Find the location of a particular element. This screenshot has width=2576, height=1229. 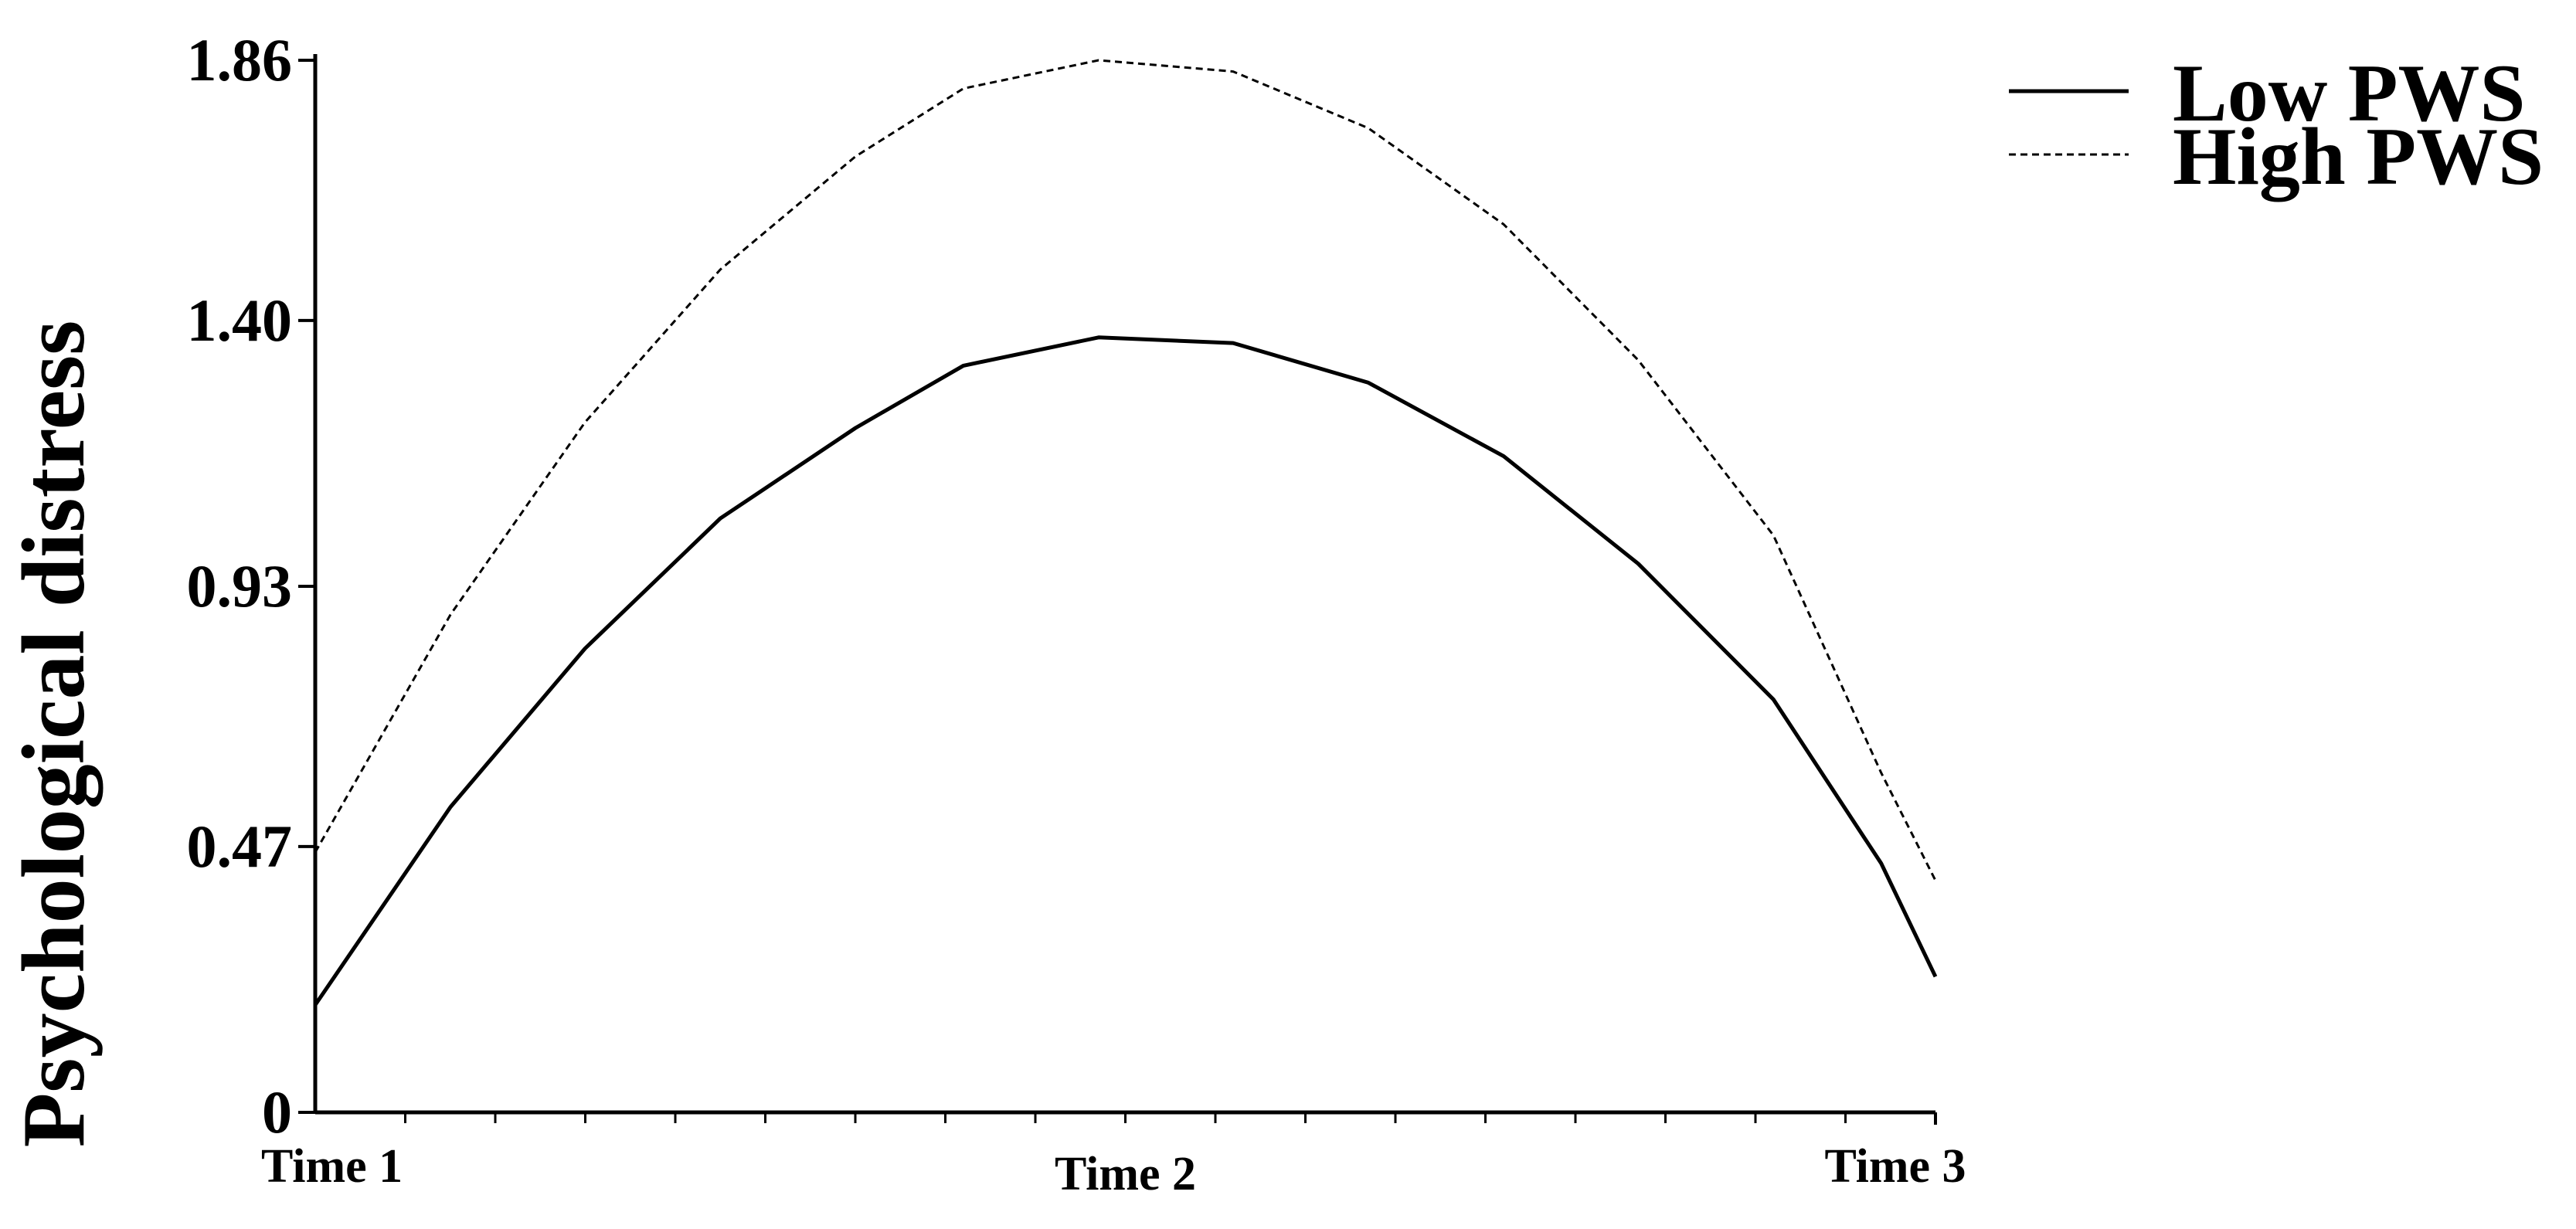

y-axis-title: Psychological distress is located at coordinates (54, 734).